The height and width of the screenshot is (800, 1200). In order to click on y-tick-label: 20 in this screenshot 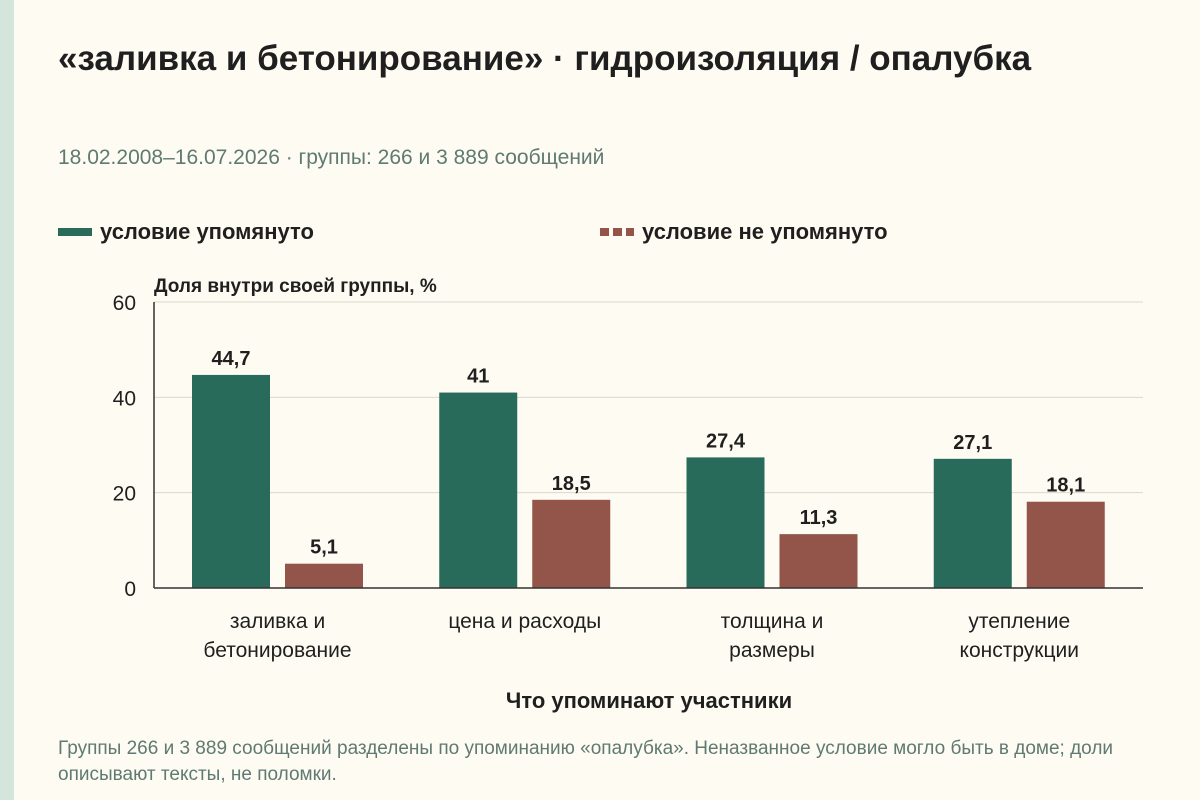, I will do `click(124, 494)`.